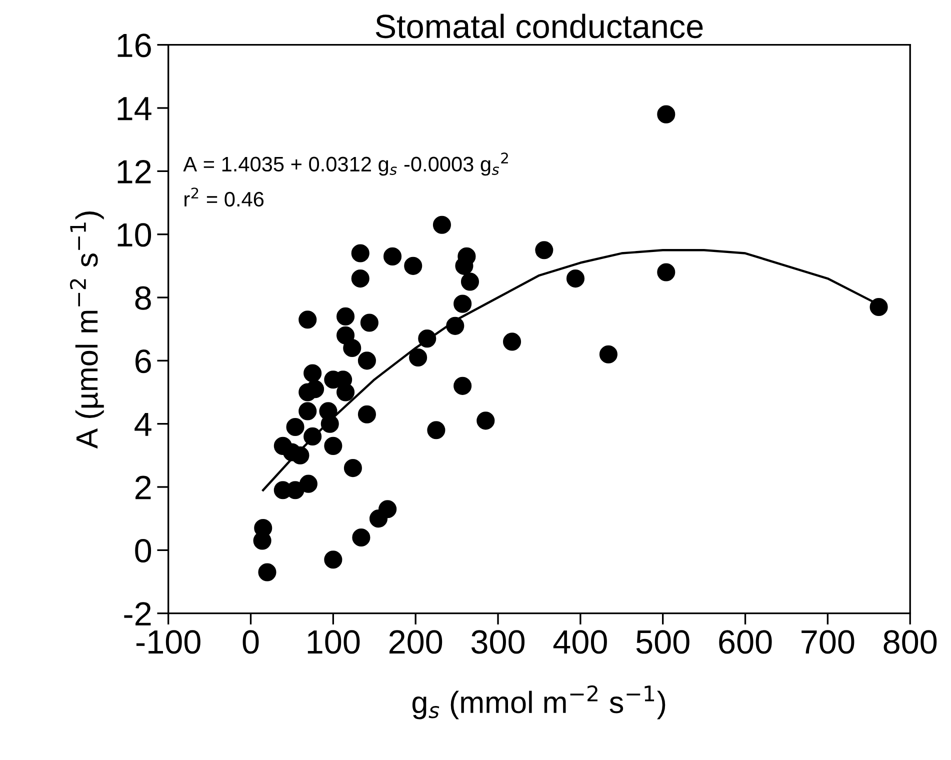 This screenshot has width=951, height=760. Describe the element at coordinates (539, 26) in the screenshot. I see `chart-title: Stomatal conductance` at that location.